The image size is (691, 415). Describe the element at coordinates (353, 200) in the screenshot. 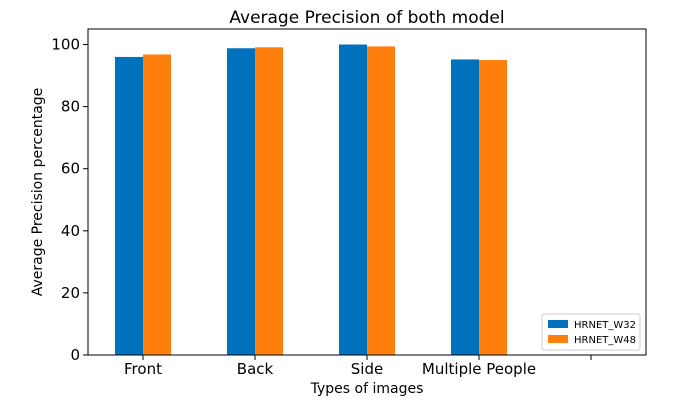

I see `bar-hrnet-w32-side` at that location.